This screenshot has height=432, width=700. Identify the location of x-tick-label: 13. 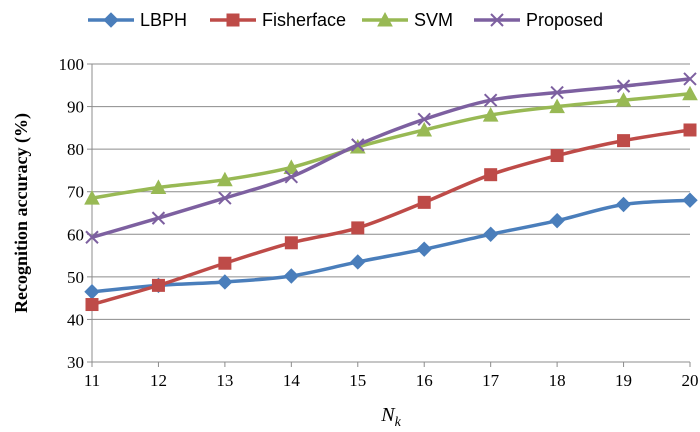
(224, 380).